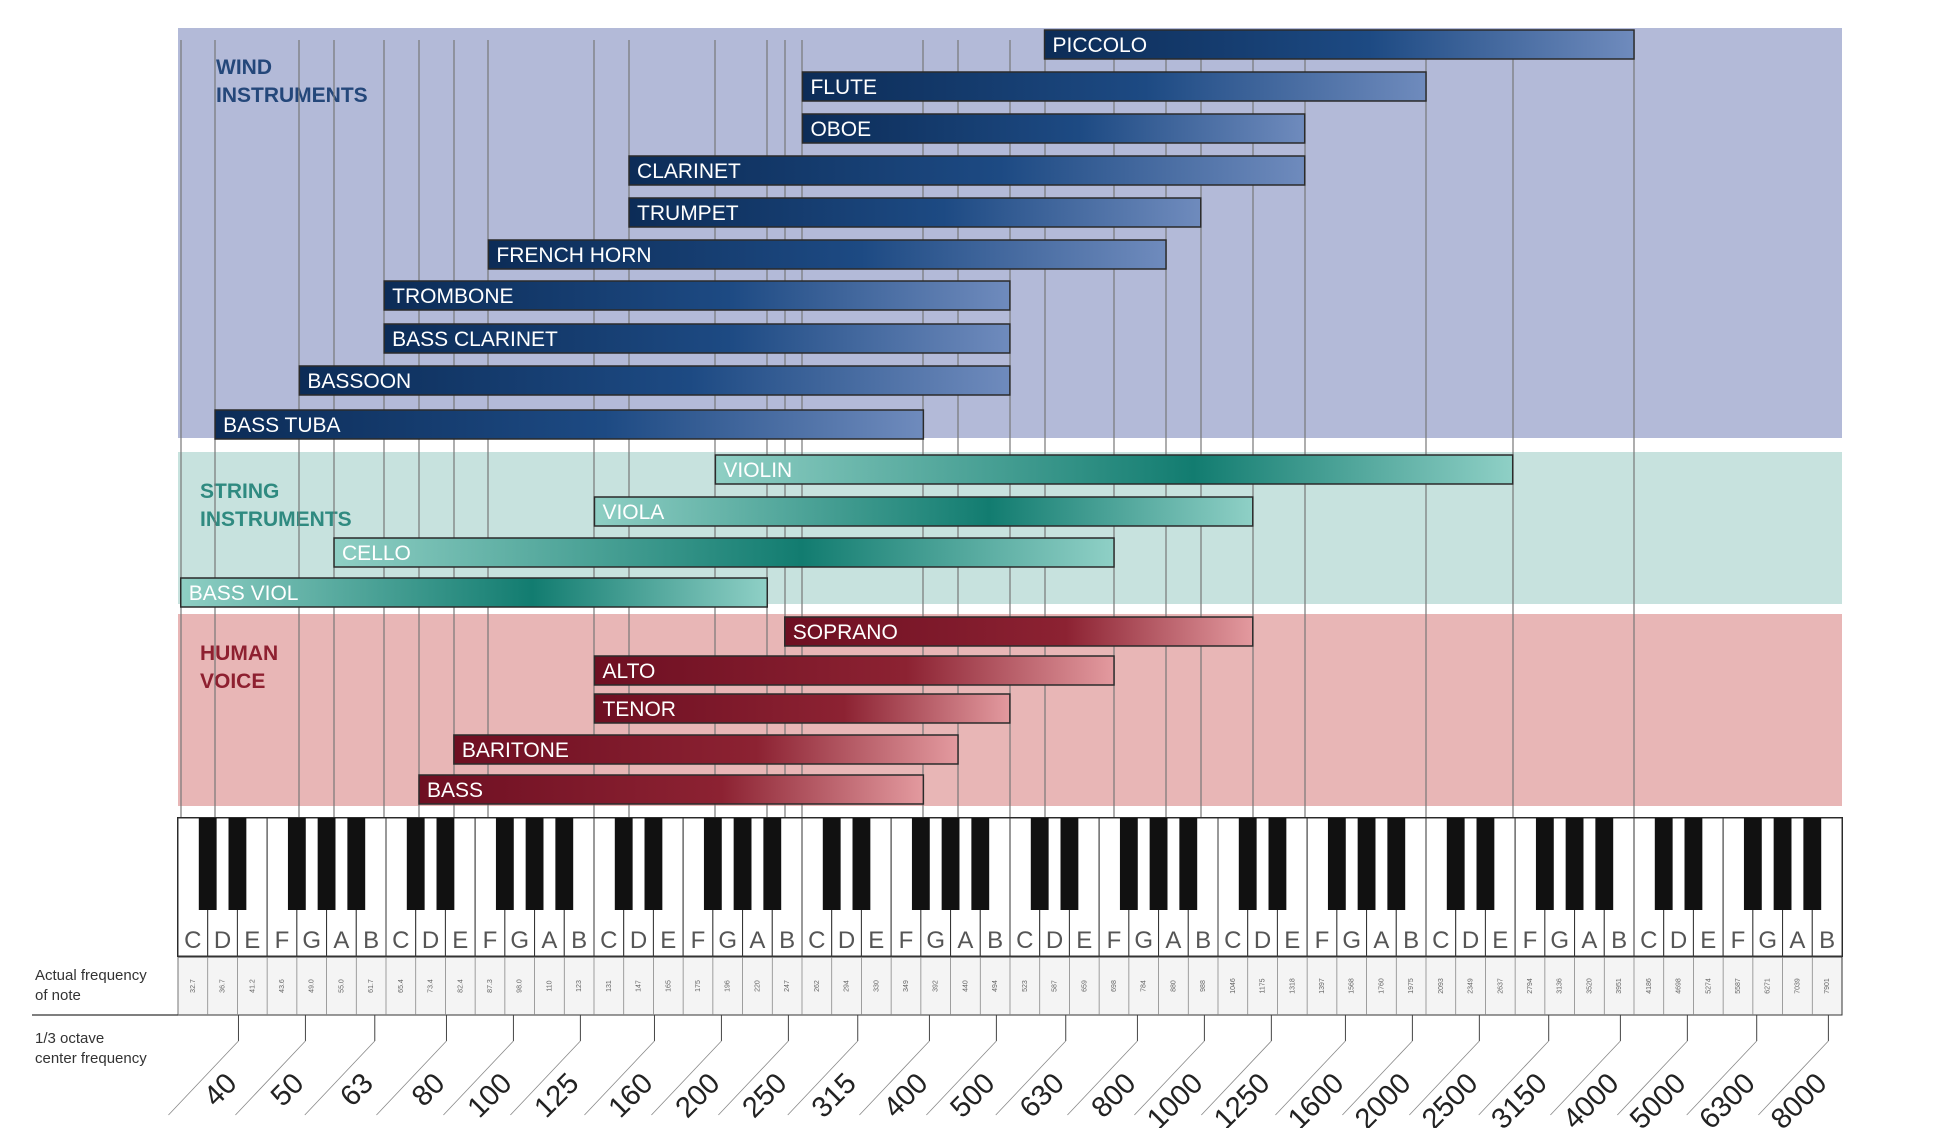 The width and height of the screenshot is (1940, 1128). I want to click on third-octave-label: 500, so click(972, 1095).